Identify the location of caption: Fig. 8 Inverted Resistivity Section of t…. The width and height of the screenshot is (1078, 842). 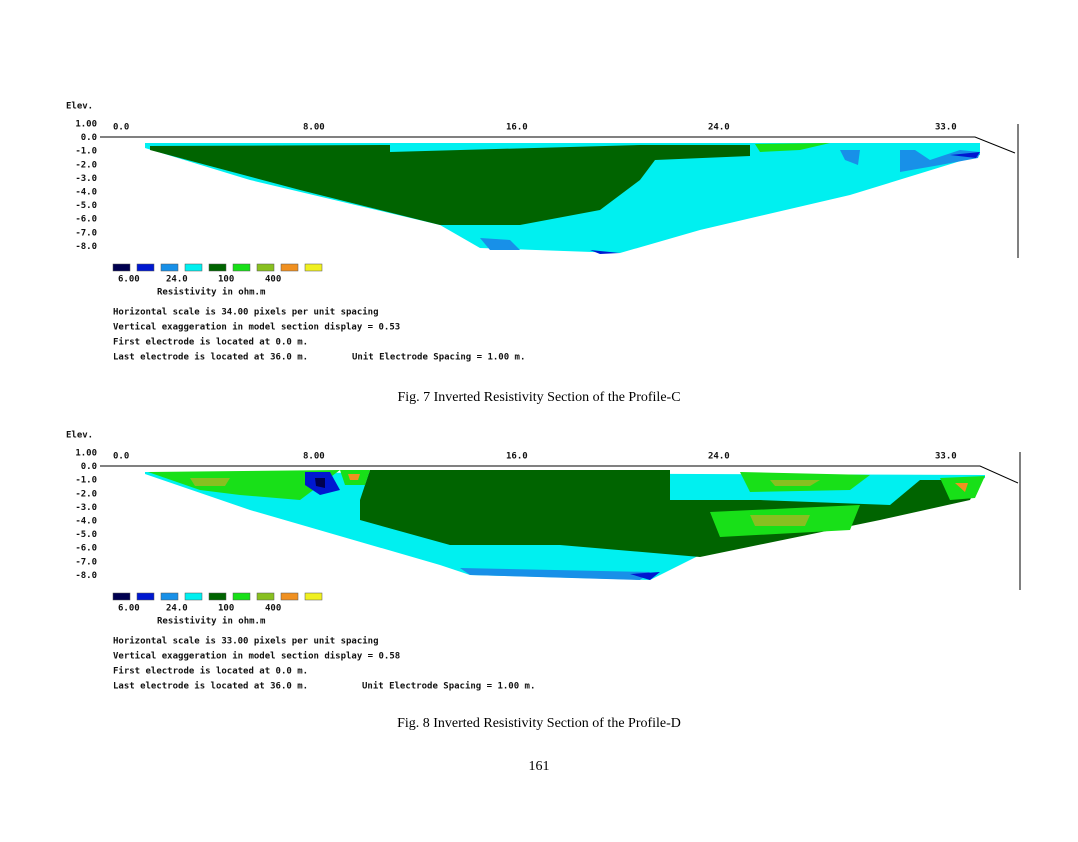
(539, 723).